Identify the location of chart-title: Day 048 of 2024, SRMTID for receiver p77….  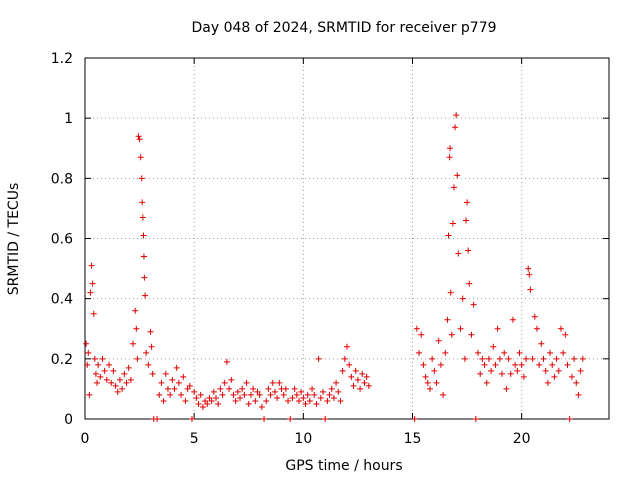
(343, 28).